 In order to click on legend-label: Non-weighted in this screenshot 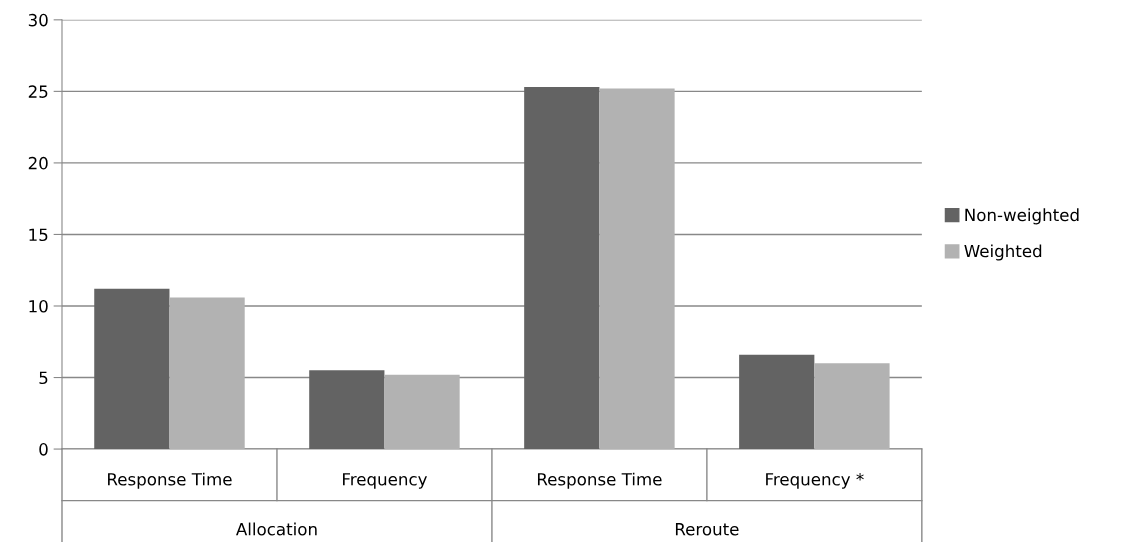, I will do `click(1022, 216)`.